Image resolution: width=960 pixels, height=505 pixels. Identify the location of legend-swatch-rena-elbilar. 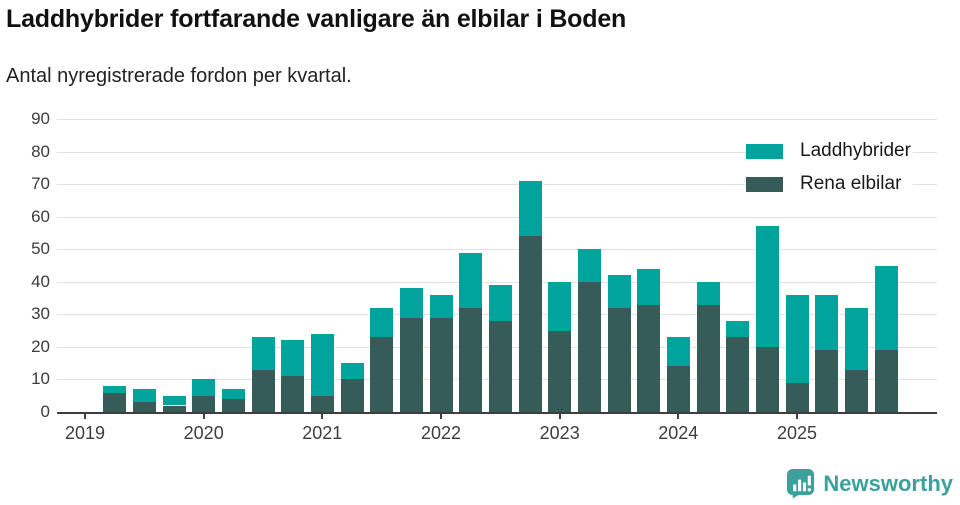
(764, 184).